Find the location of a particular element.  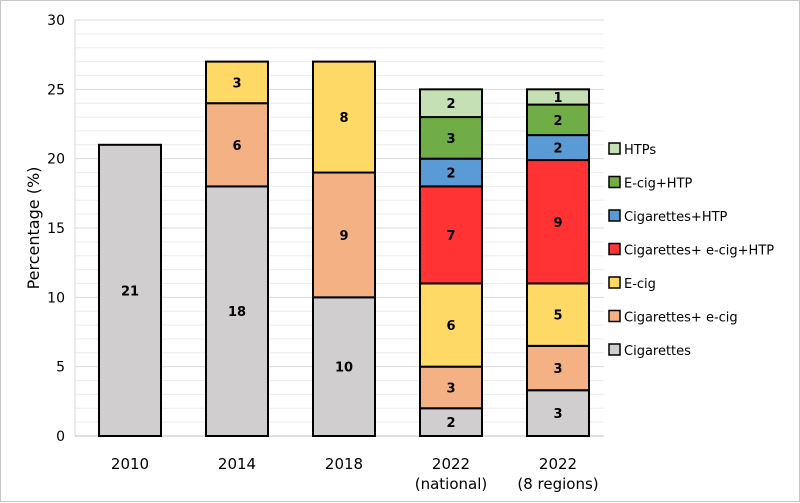

legend-label: HTPs is located at coordinates (640, 150).